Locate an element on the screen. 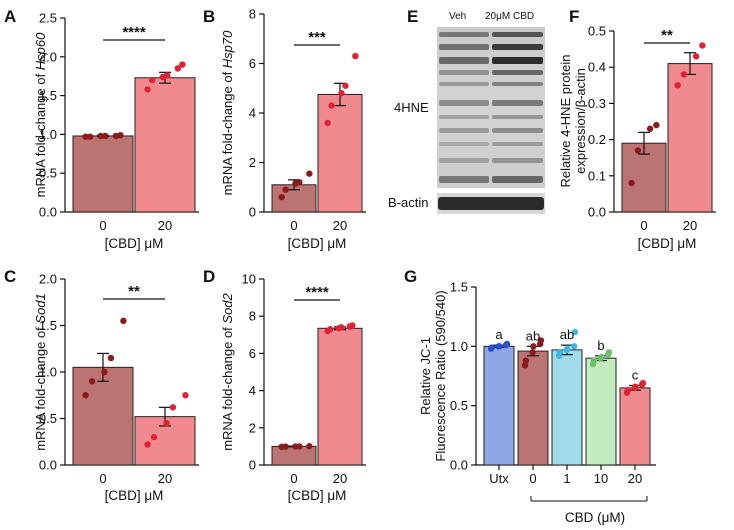 The image size is (734, 530). blot-membrane-4hne is located at coordinates (491, 107).